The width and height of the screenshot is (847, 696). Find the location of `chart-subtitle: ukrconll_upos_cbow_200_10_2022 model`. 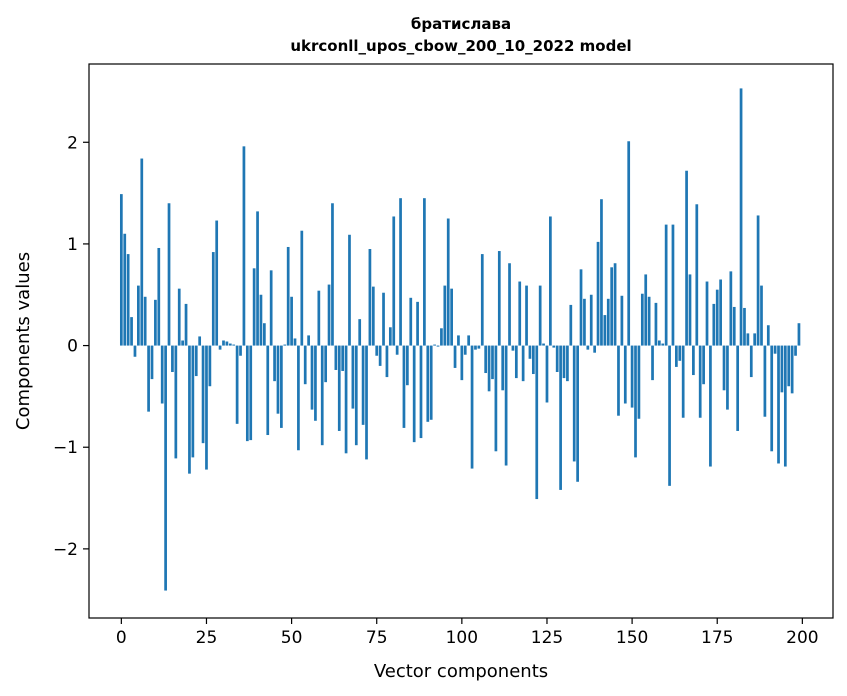

chart-subtitle: ukrconll_upos_cbow_200_10_2022 model is located at coordinates (460, 46).